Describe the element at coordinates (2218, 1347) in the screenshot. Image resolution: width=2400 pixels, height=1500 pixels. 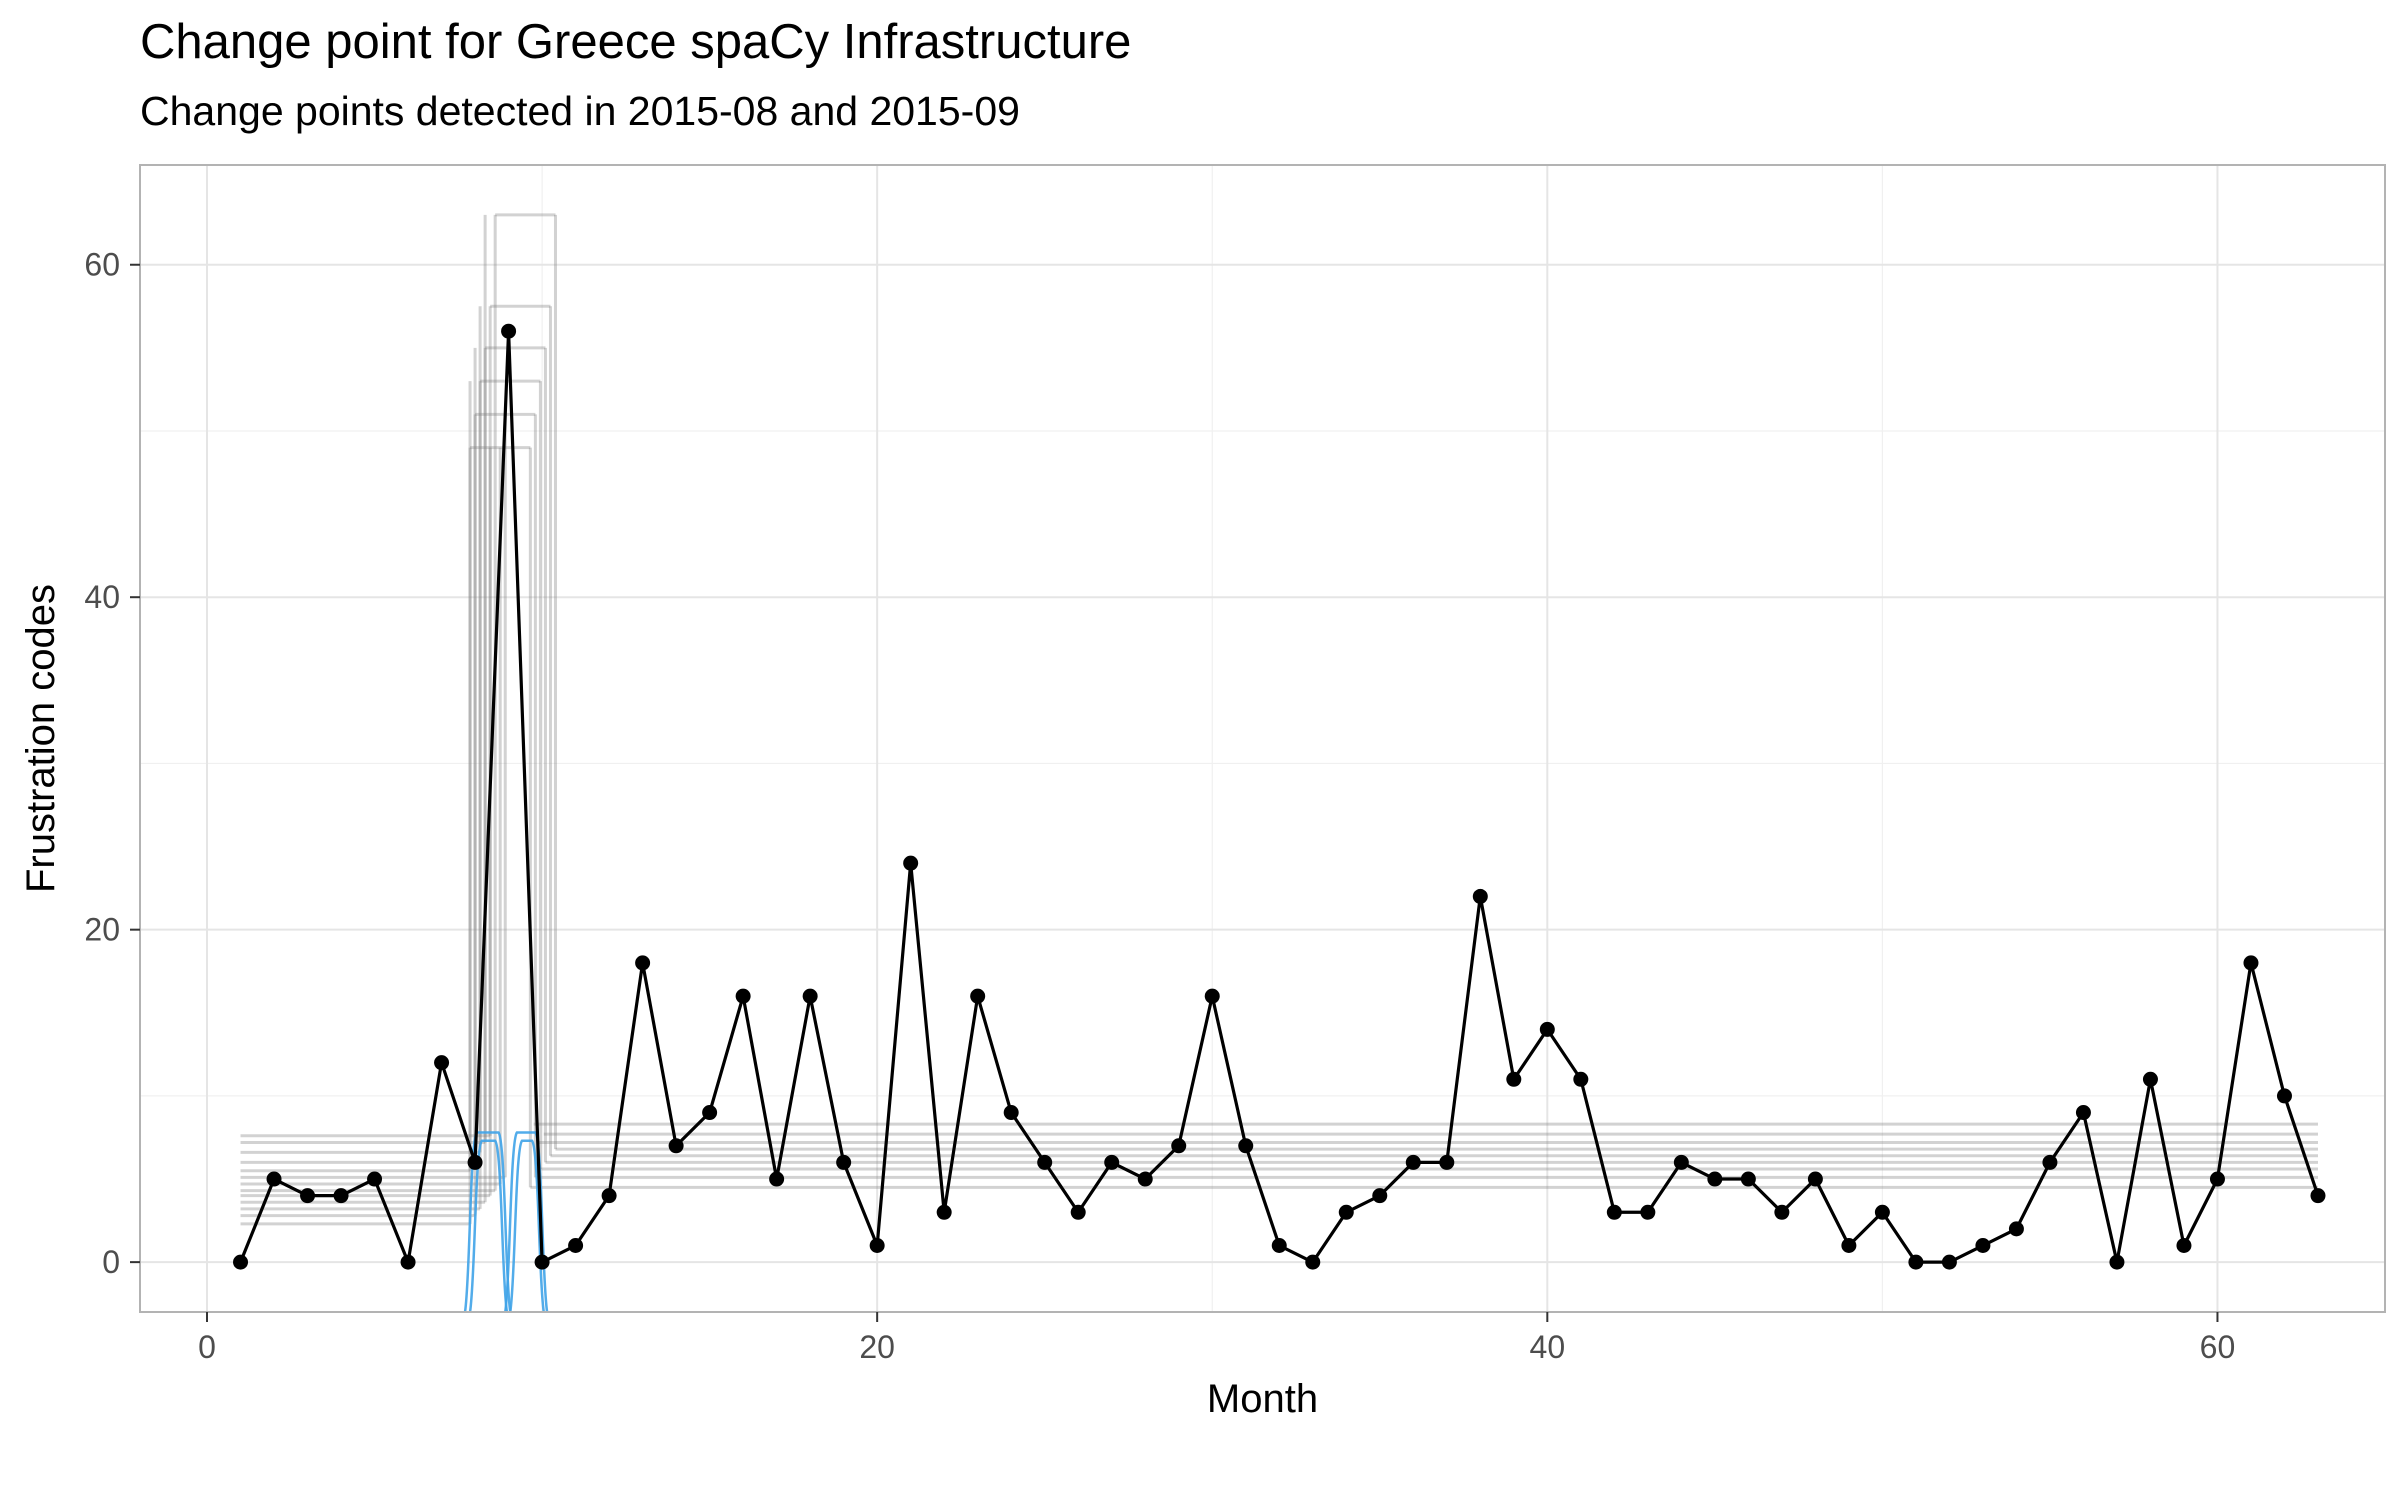
I see `x-tick-label: 60` at that location.